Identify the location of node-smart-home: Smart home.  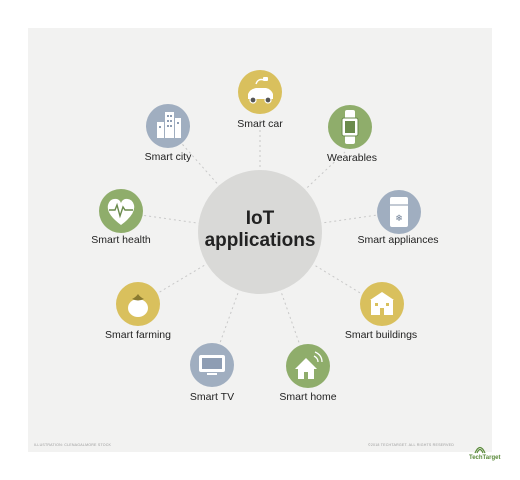
(308, 373).